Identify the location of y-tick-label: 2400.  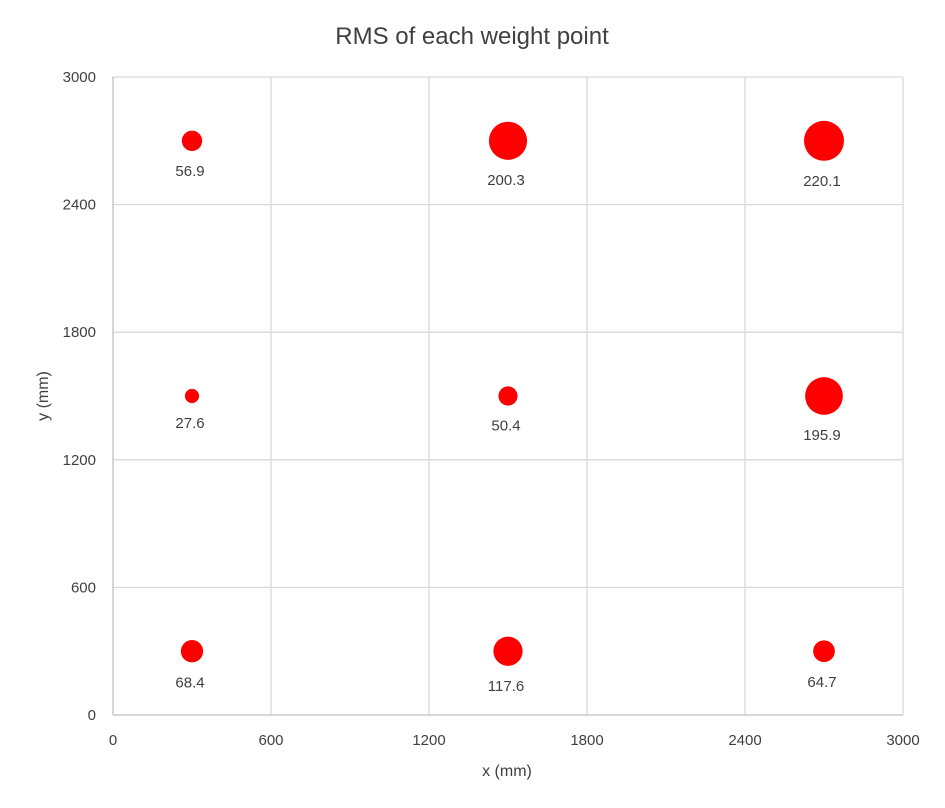
(79, 205).